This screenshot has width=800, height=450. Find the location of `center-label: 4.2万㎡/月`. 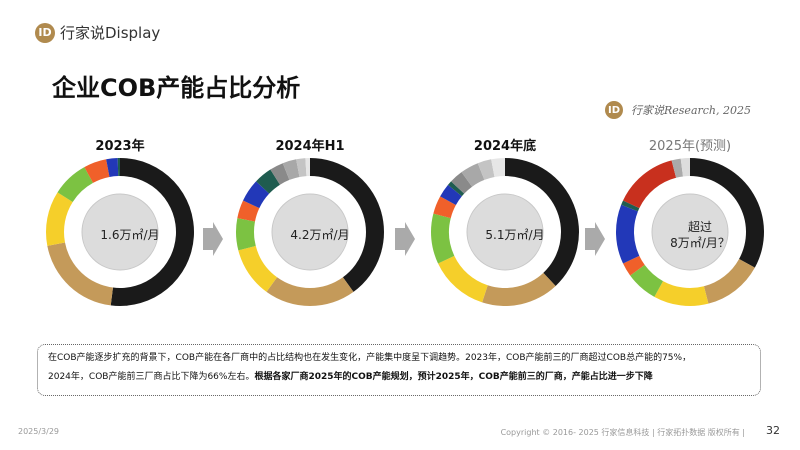

center-label: 4.2万㎡/月 is located at coordinates (320, 235).